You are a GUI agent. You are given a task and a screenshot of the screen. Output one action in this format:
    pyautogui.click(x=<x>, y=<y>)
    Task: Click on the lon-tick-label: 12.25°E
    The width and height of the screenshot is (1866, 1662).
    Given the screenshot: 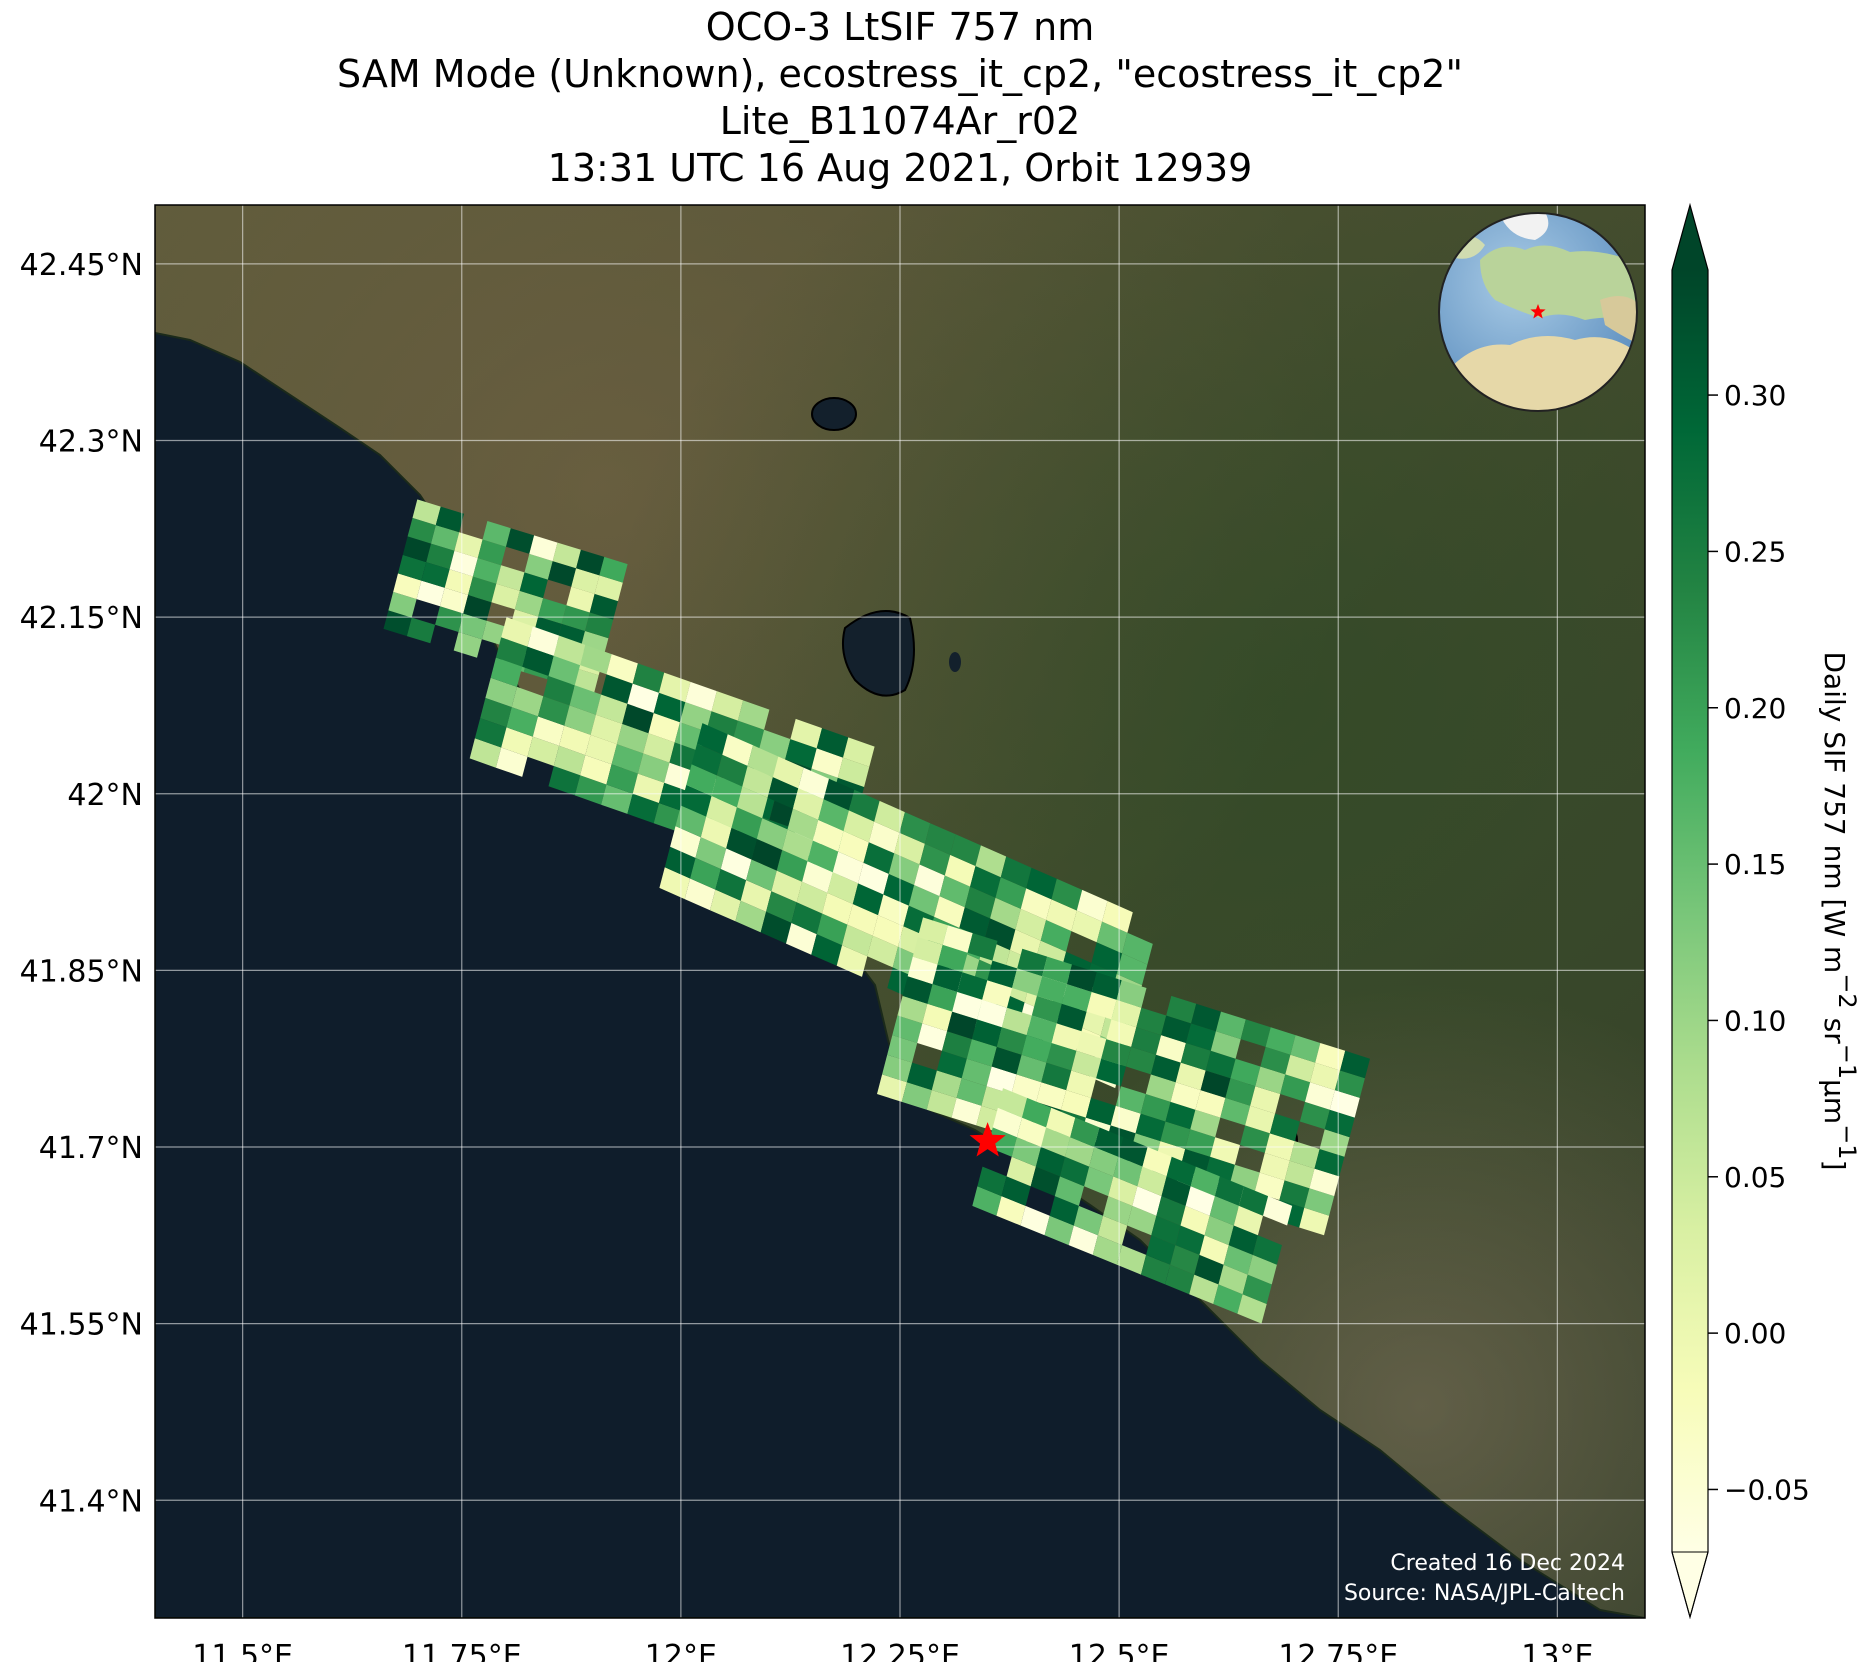 What is the action you would take?
    pyautogui.click(x=900, y=1650)
    